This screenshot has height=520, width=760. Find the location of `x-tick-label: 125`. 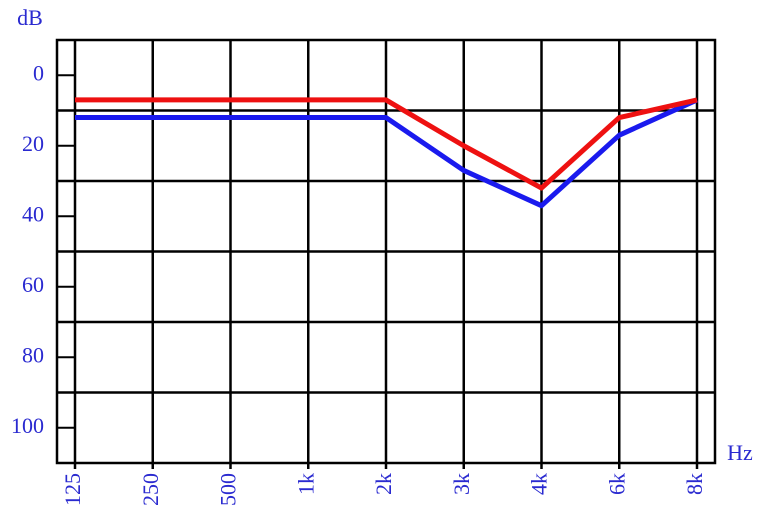

x-tick-label: 125 is located at coordinates (72, 489).